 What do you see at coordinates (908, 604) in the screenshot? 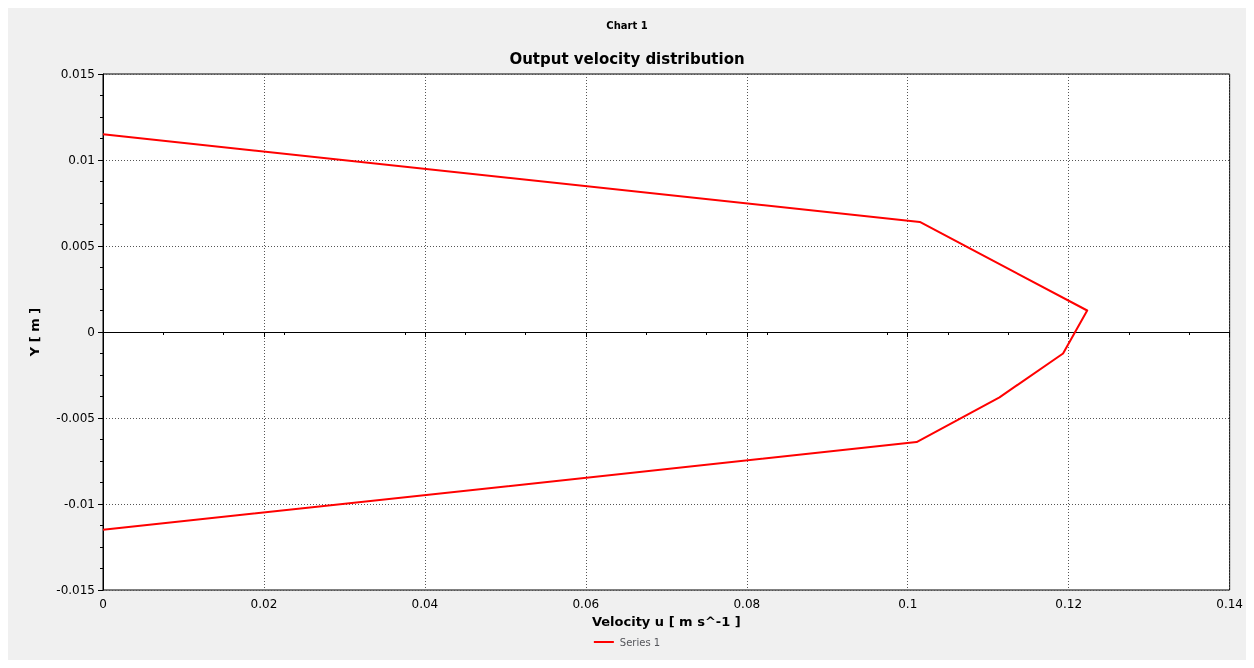
I see `x-tick-label: 0.1` at bounding box center [908, 604].